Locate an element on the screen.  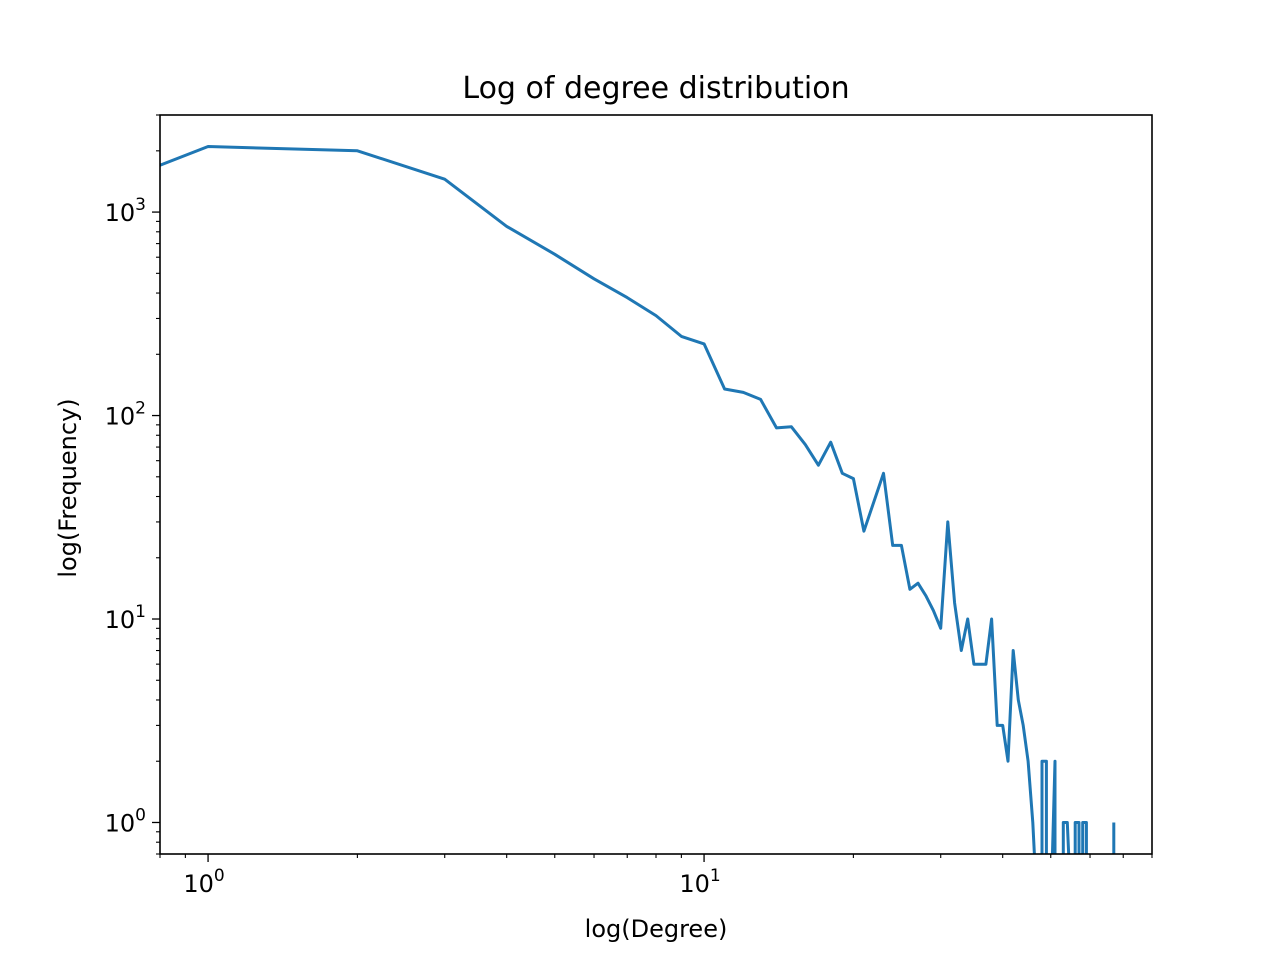
y-tick-exponent: 1 is located at coordinates (140, 612).